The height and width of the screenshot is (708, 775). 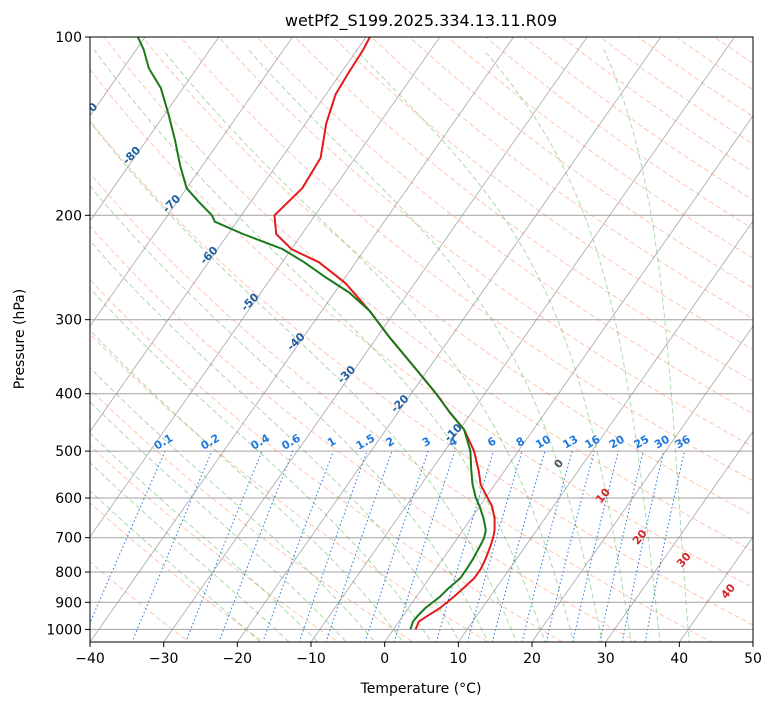 What do you see at coordinates (68, 321) in the screenshot?
I see `y-tick-label: 300` at bounding box center [68, 321].